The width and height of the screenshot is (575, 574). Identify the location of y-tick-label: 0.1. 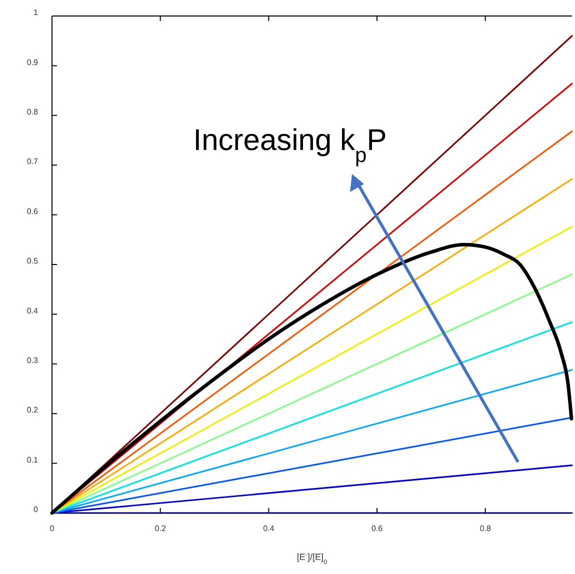
(32, 459).